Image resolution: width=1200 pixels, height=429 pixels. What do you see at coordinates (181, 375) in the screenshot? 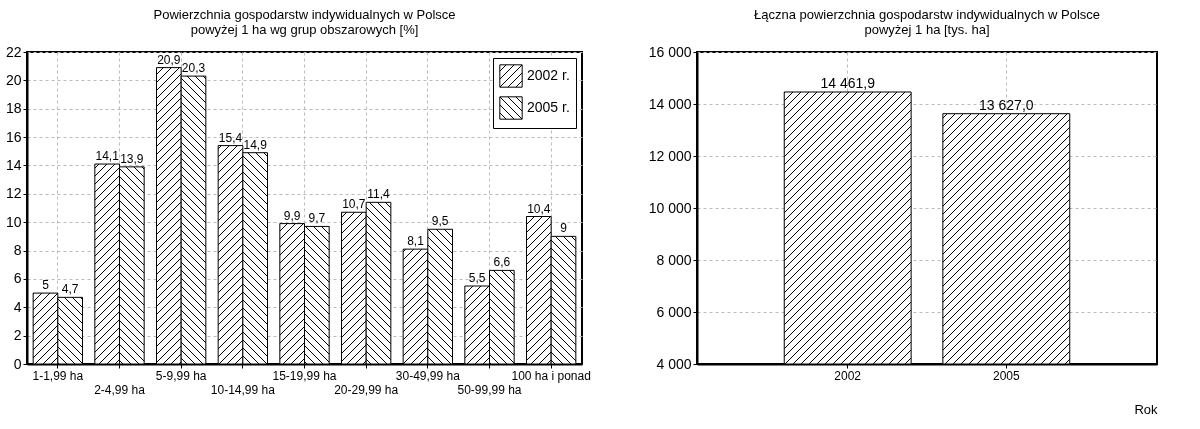
I see `x-tick-label: 5-9,99 ha` at bounding box center [181, 375].